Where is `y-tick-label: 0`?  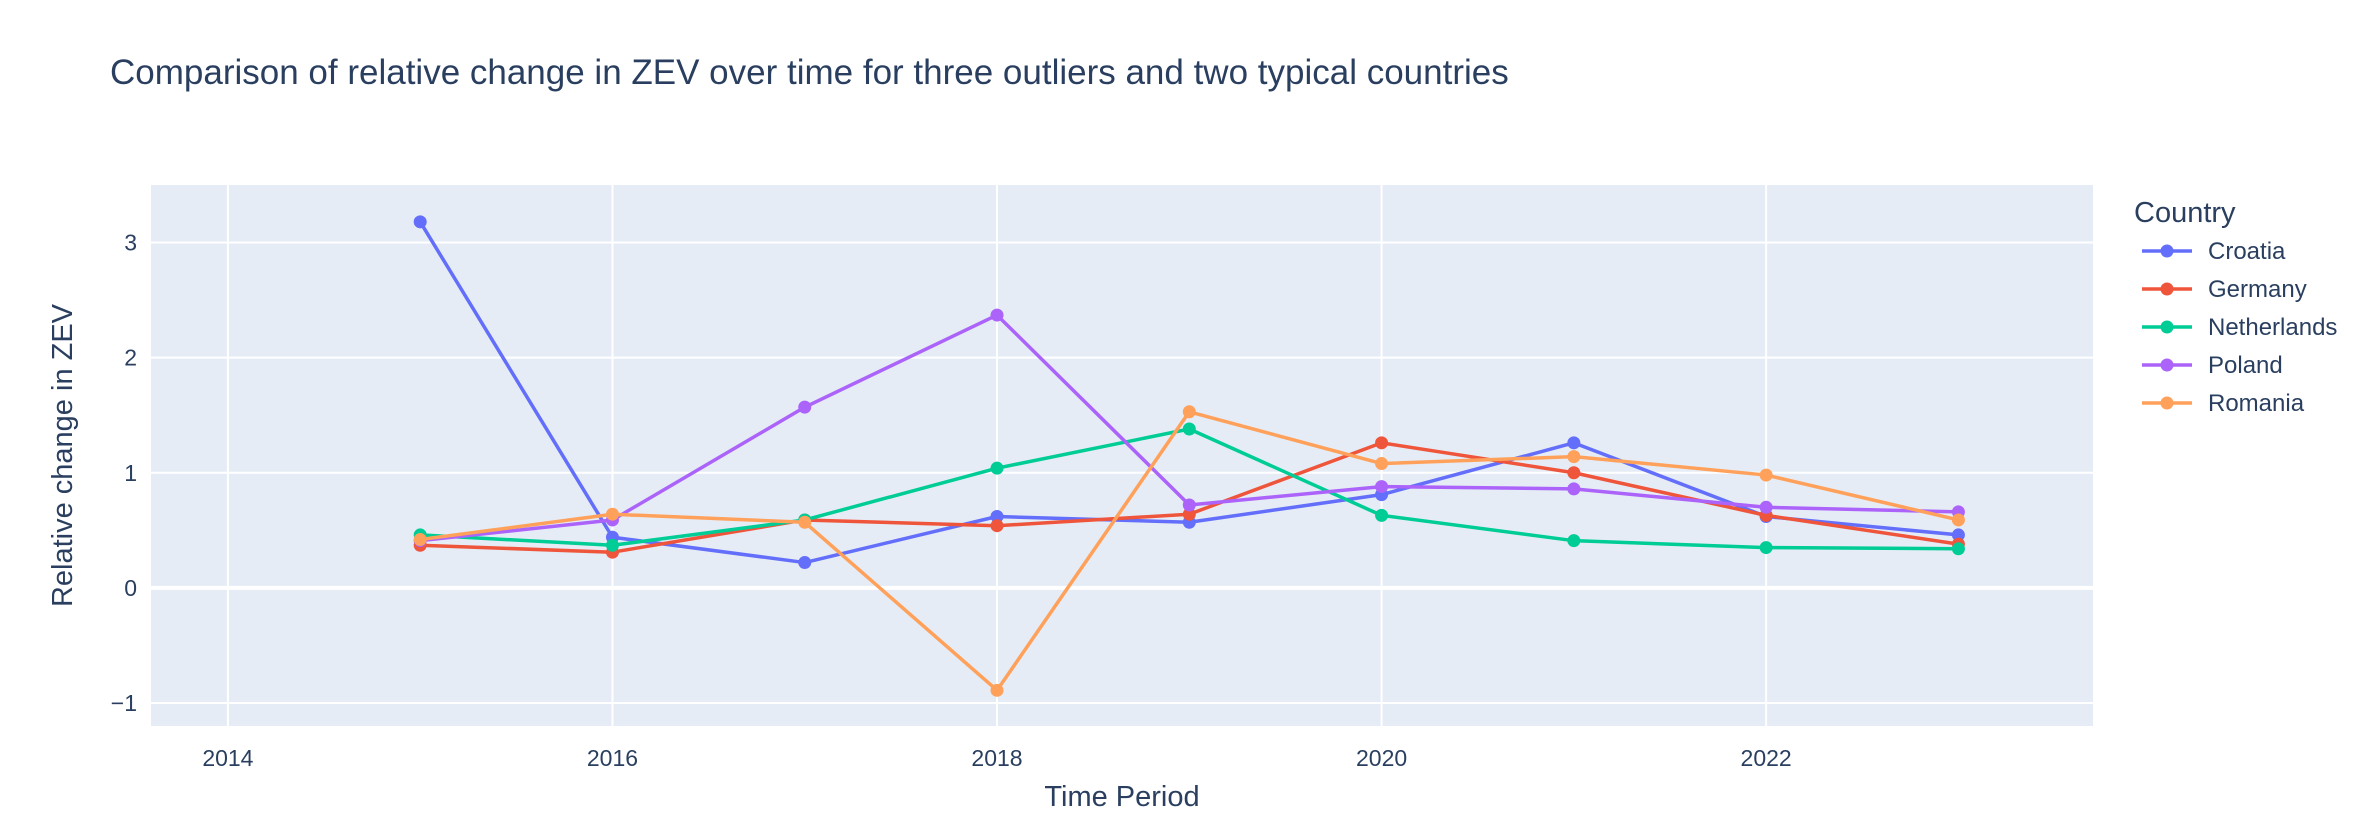
y-tick-label: 0 is located at coordinates (130, 588).